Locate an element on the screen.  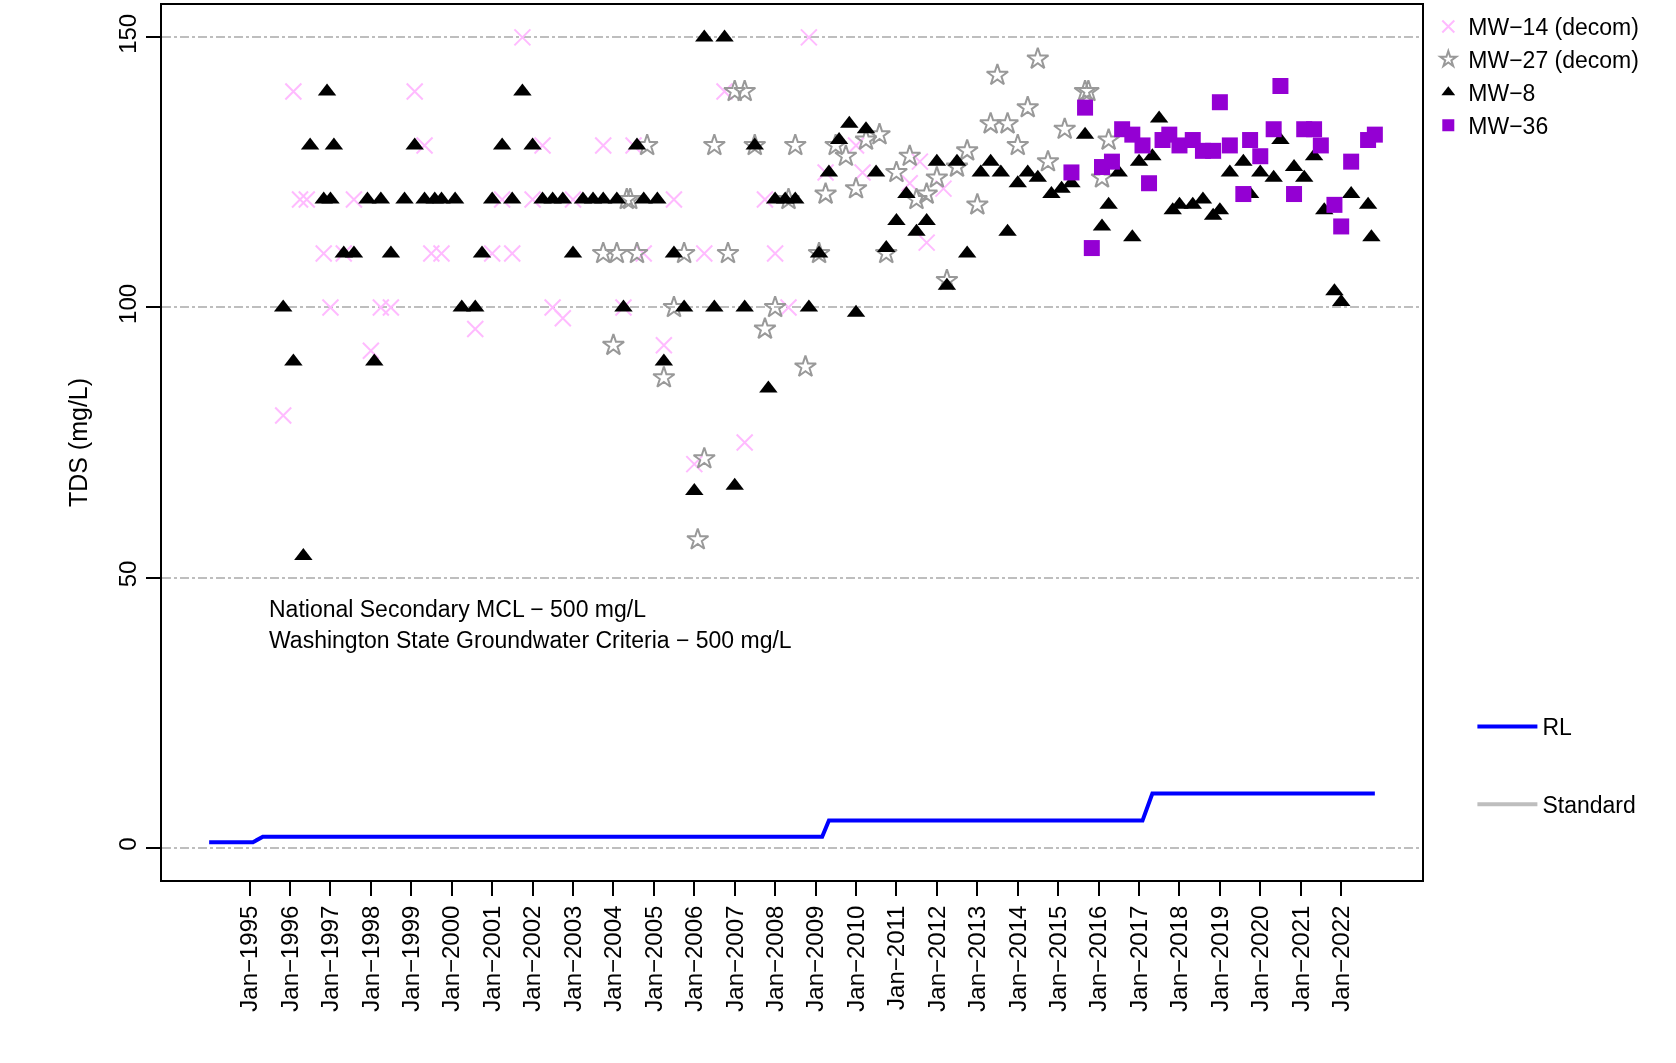
y-tick-label: 0 is located at coordinates (128, 844).